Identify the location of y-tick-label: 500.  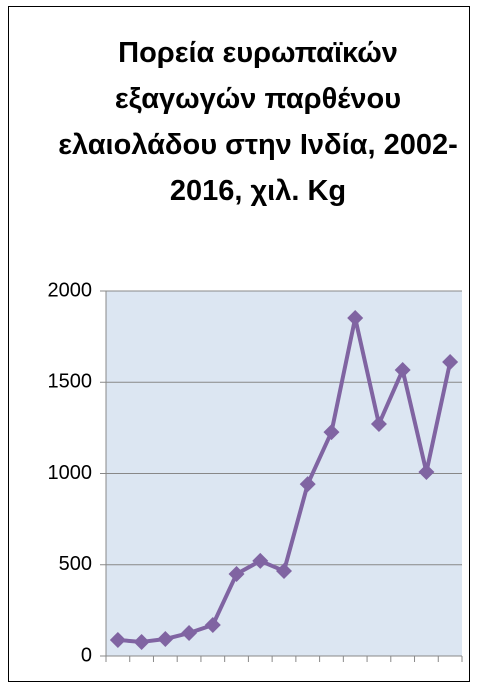
(75, 564).